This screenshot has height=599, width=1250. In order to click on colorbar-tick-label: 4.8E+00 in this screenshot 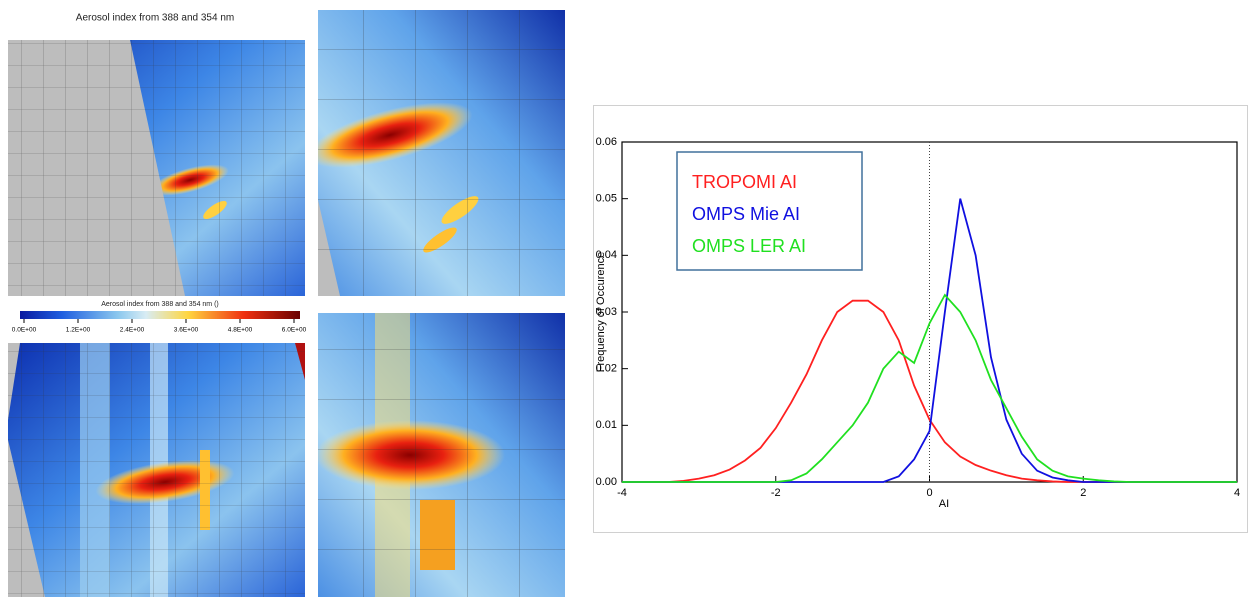, I will do `click(240, 330)`.